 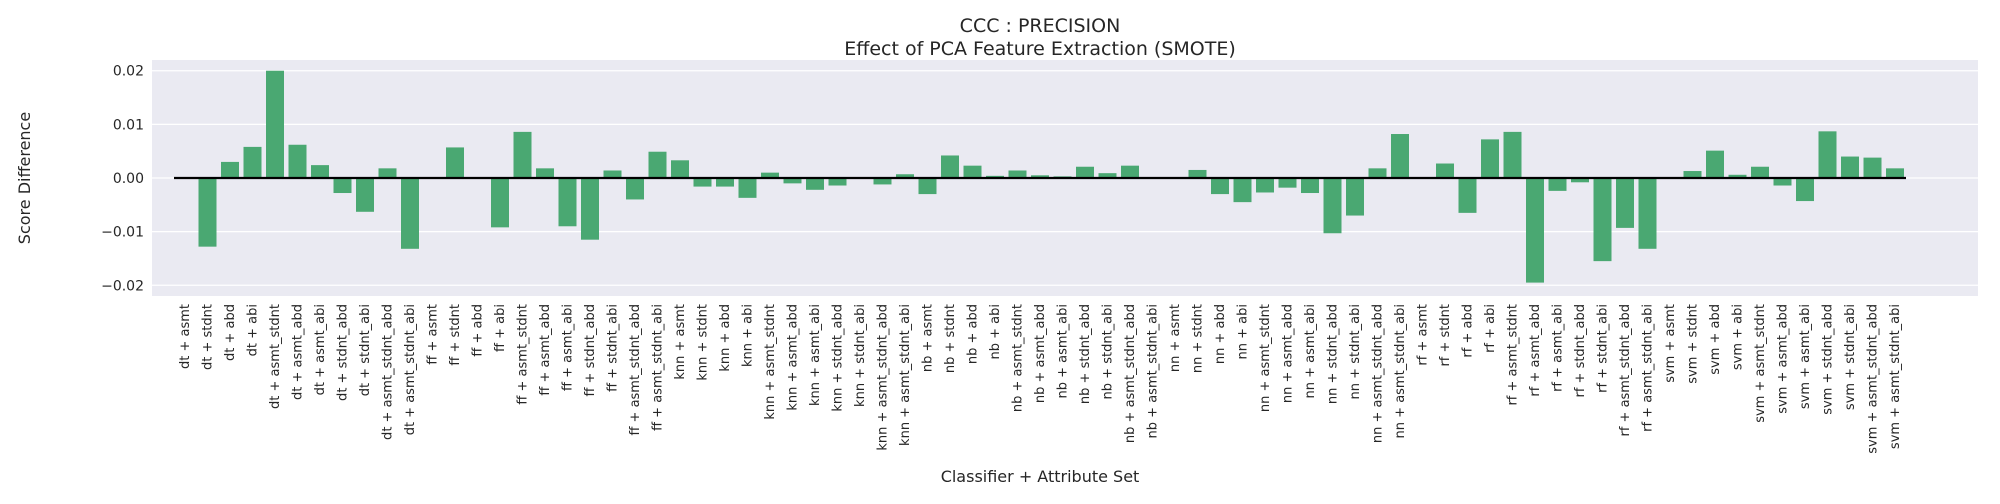 I want to click on x-tick-label: knn + asmt_stdnt, so click(x=770, y=362).